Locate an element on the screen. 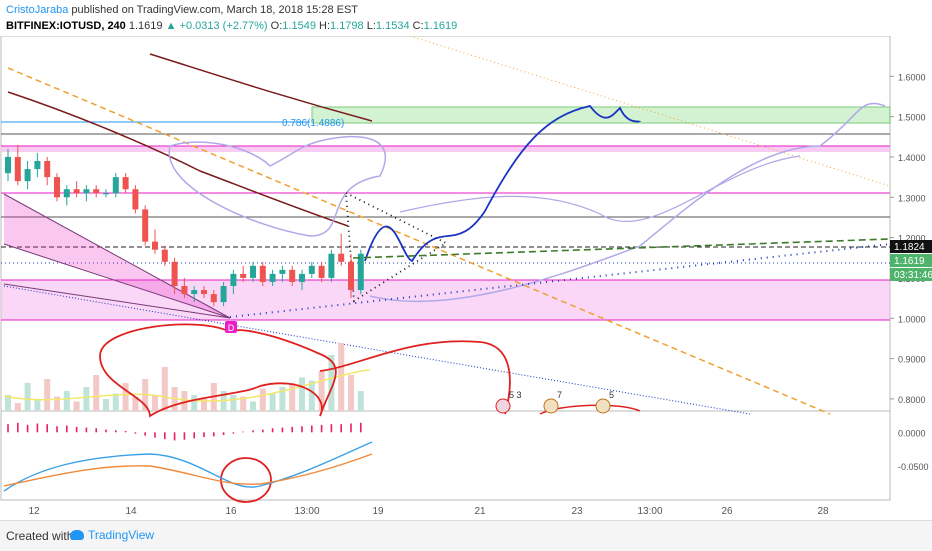  event-flag: 5 is located at coordinates (604, 402).